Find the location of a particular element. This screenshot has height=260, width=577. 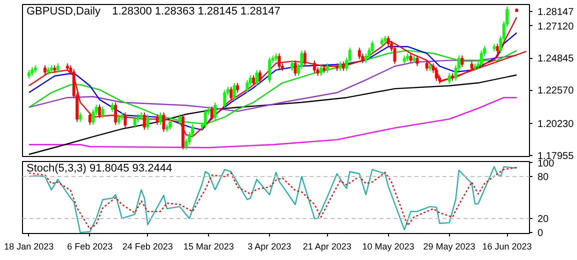

y-tick-label: 1.28147 is located at coordinates (556, 12).